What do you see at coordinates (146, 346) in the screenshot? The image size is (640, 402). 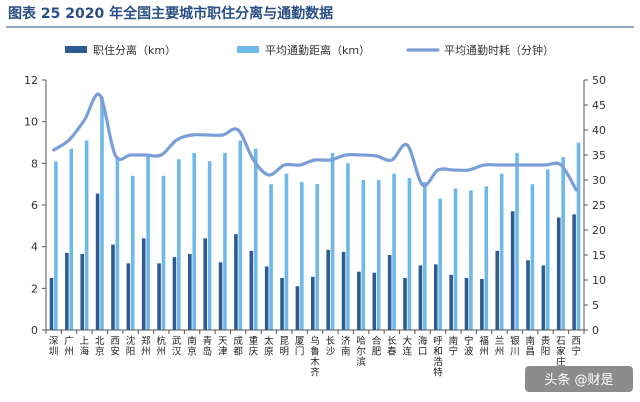 I see `x-tick-label: 郑州` at bounding box center [146, 346].